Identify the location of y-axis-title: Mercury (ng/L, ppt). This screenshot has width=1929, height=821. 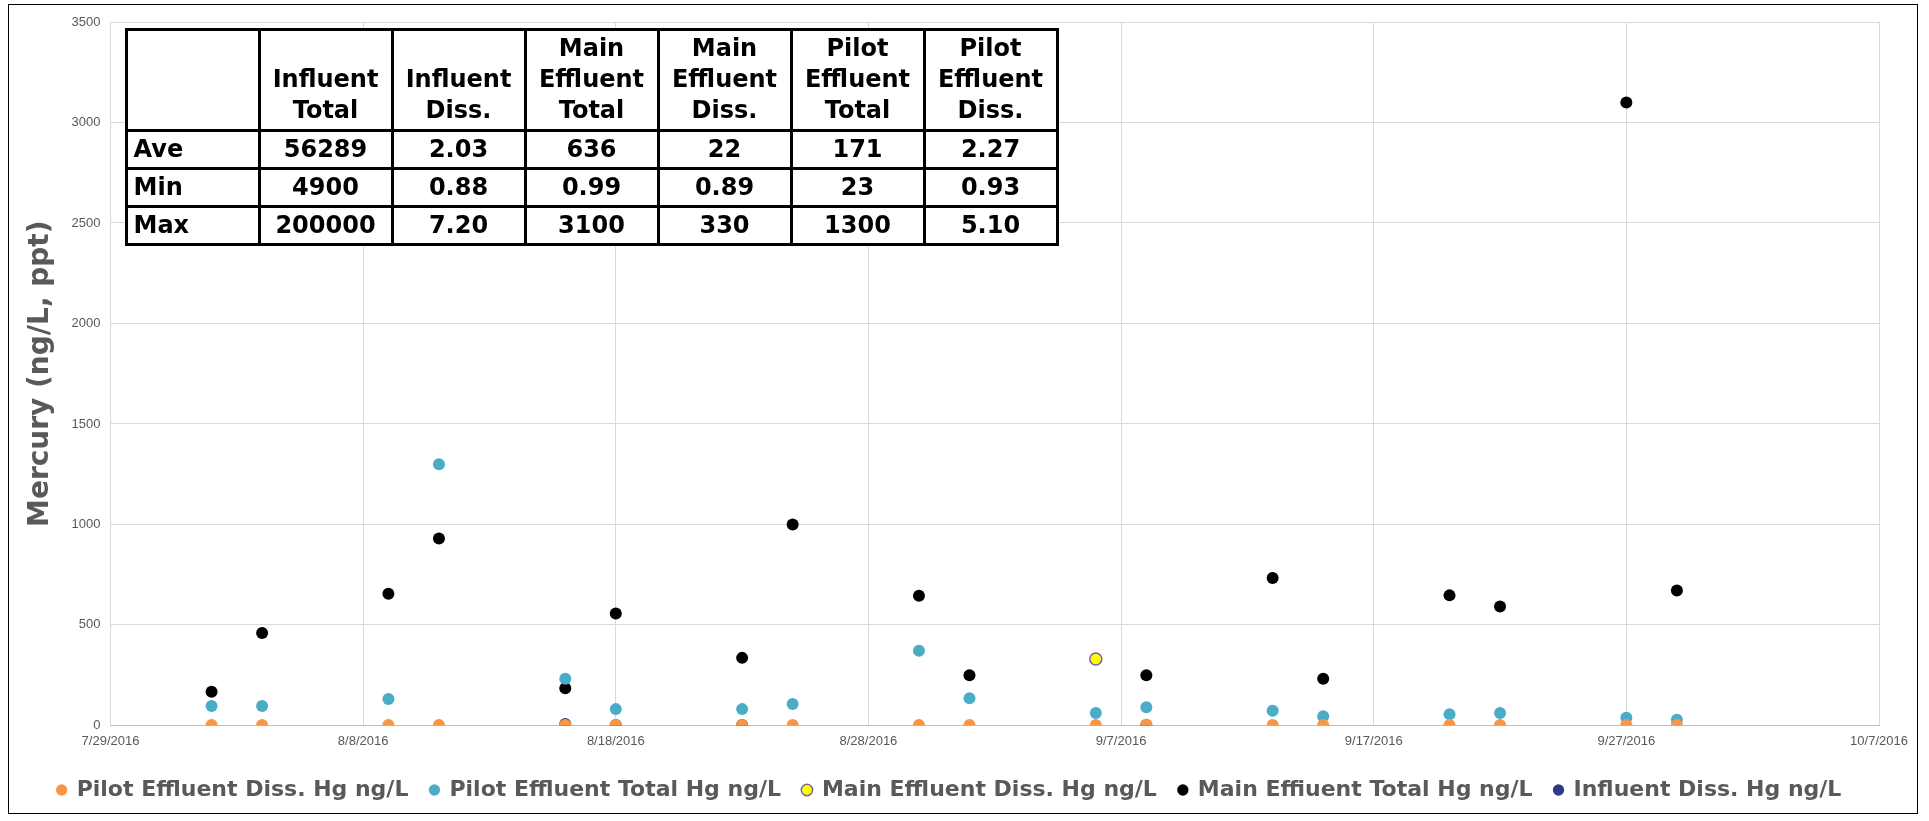
(39, 373).